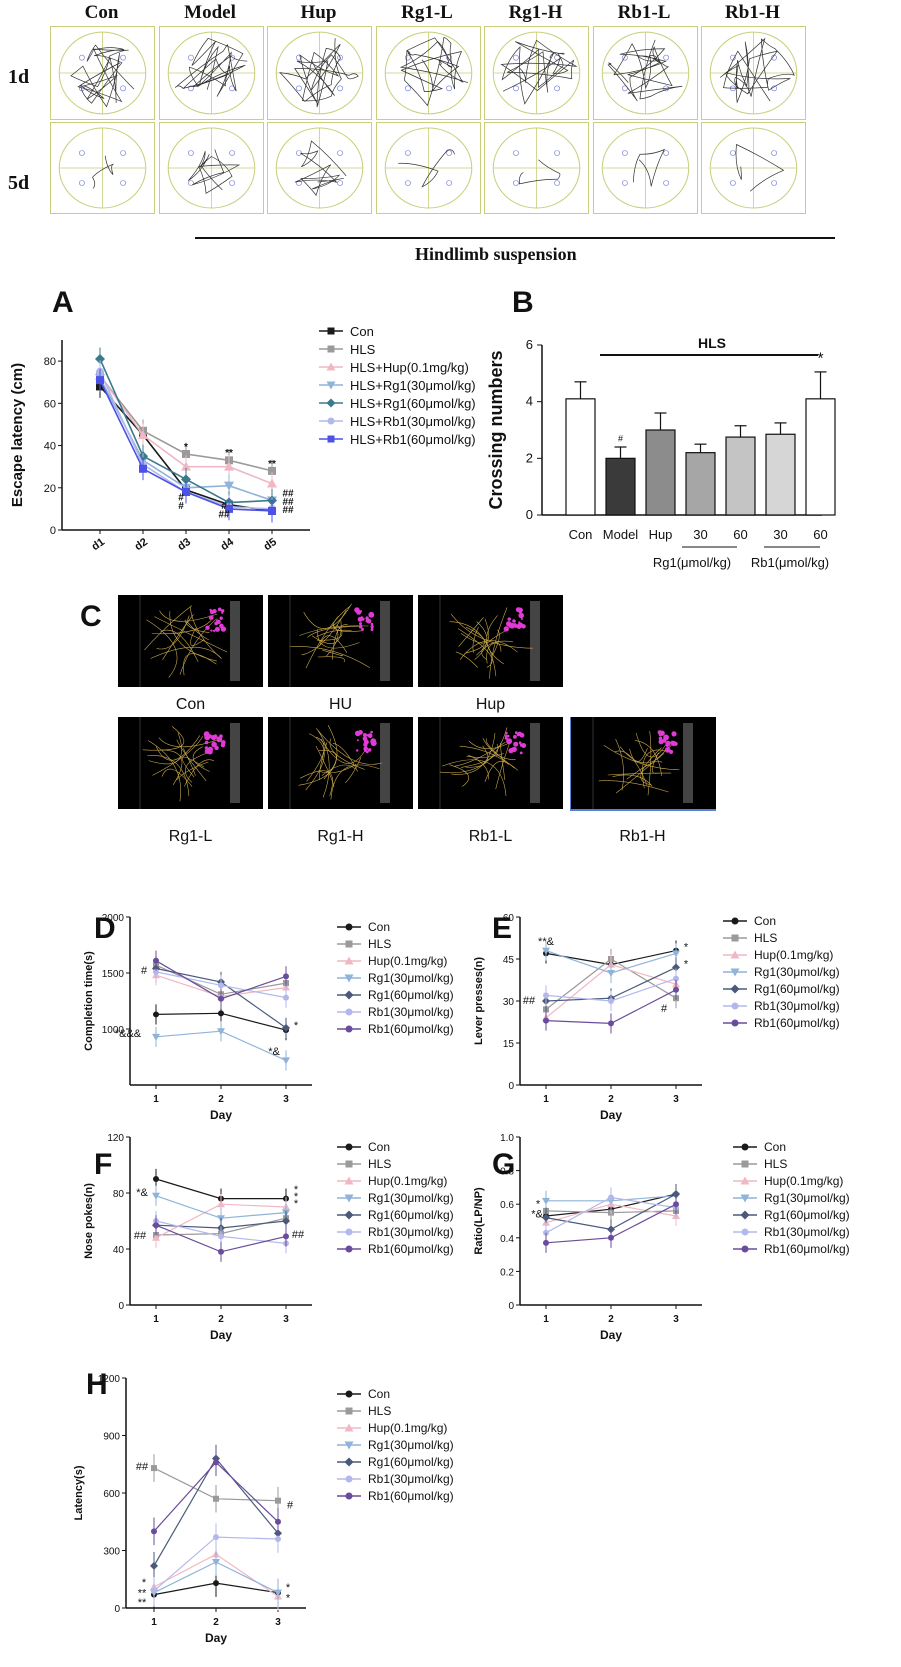 The width and height of the screenshot is (901, 1667). What do you see at coordinates (119, 1250) in the screenshot?
I see `y-tick-label: 40` at bounding box center [119, 1250].